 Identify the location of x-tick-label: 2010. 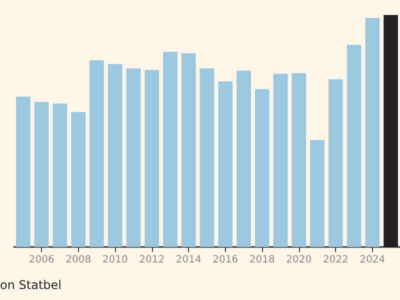
(115, 260).